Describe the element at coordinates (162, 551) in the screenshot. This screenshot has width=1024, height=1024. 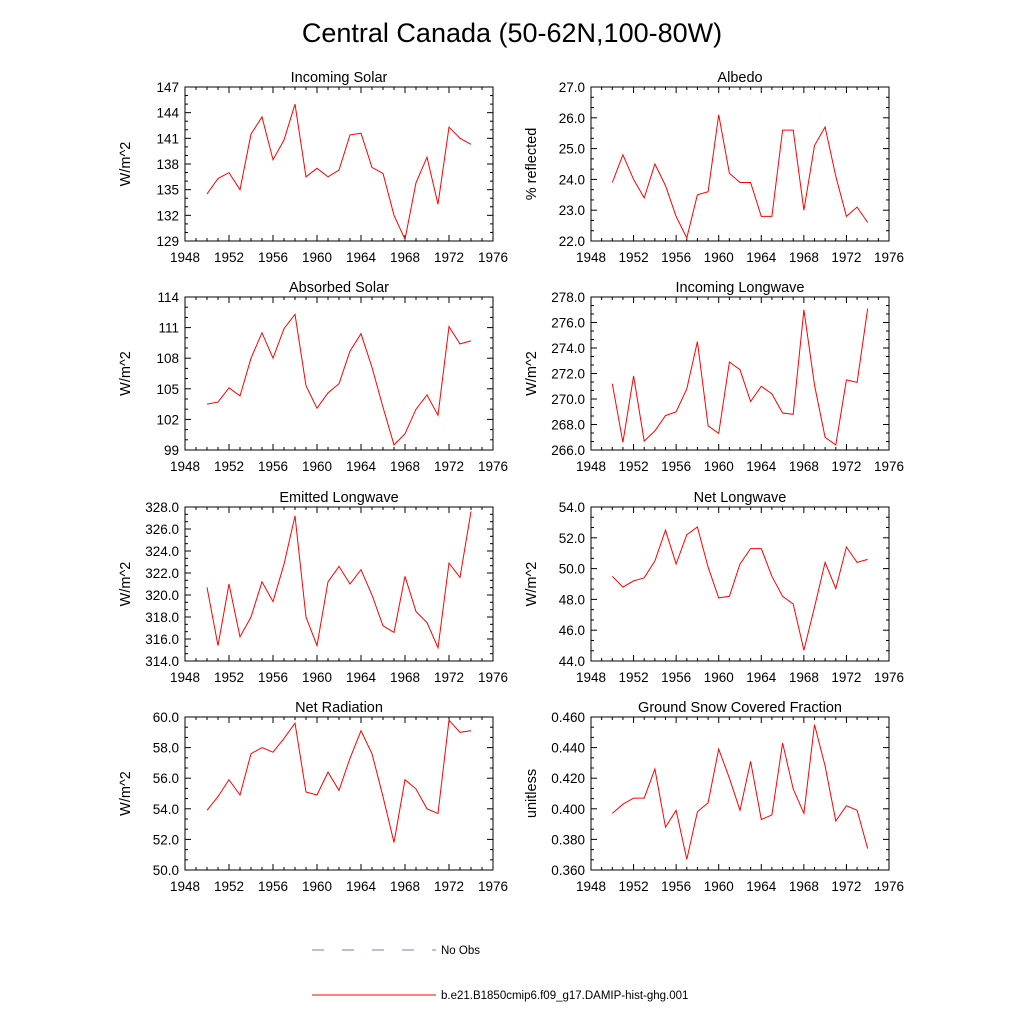
I see `y-tick-label: 324.0` at that location.